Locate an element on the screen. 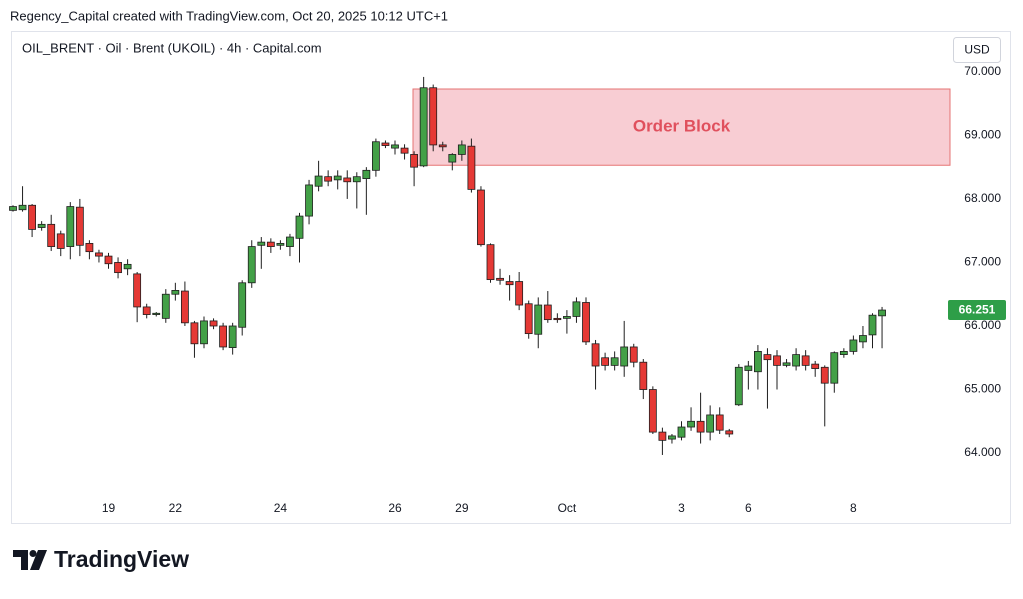 The width and height of the screenshot is (1023, 599). currency-label: USD is located at coordinates (977, 50).